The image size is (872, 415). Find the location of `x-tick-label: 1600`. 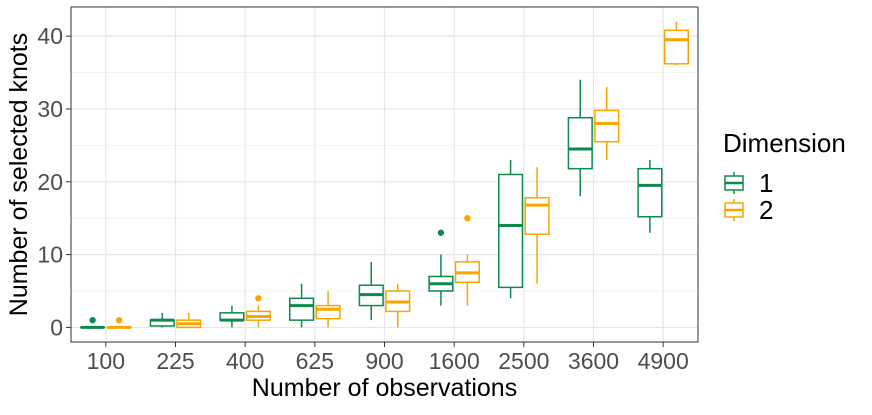

x-tick-label: 1600 is located at coordinates (454, 361).